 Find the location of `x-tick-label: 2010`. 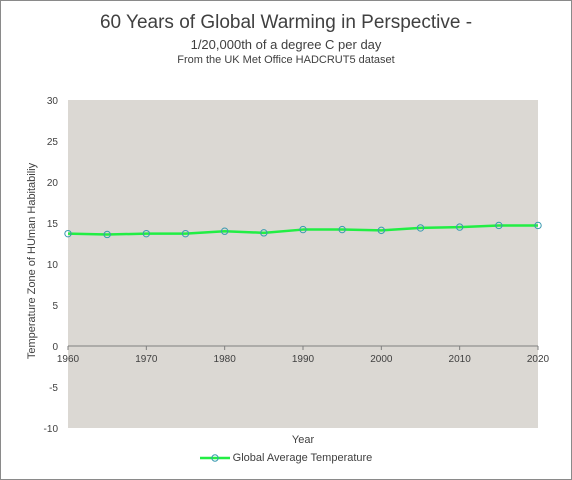

x-tick-label: 2010 is located at coordinates (460, 359).